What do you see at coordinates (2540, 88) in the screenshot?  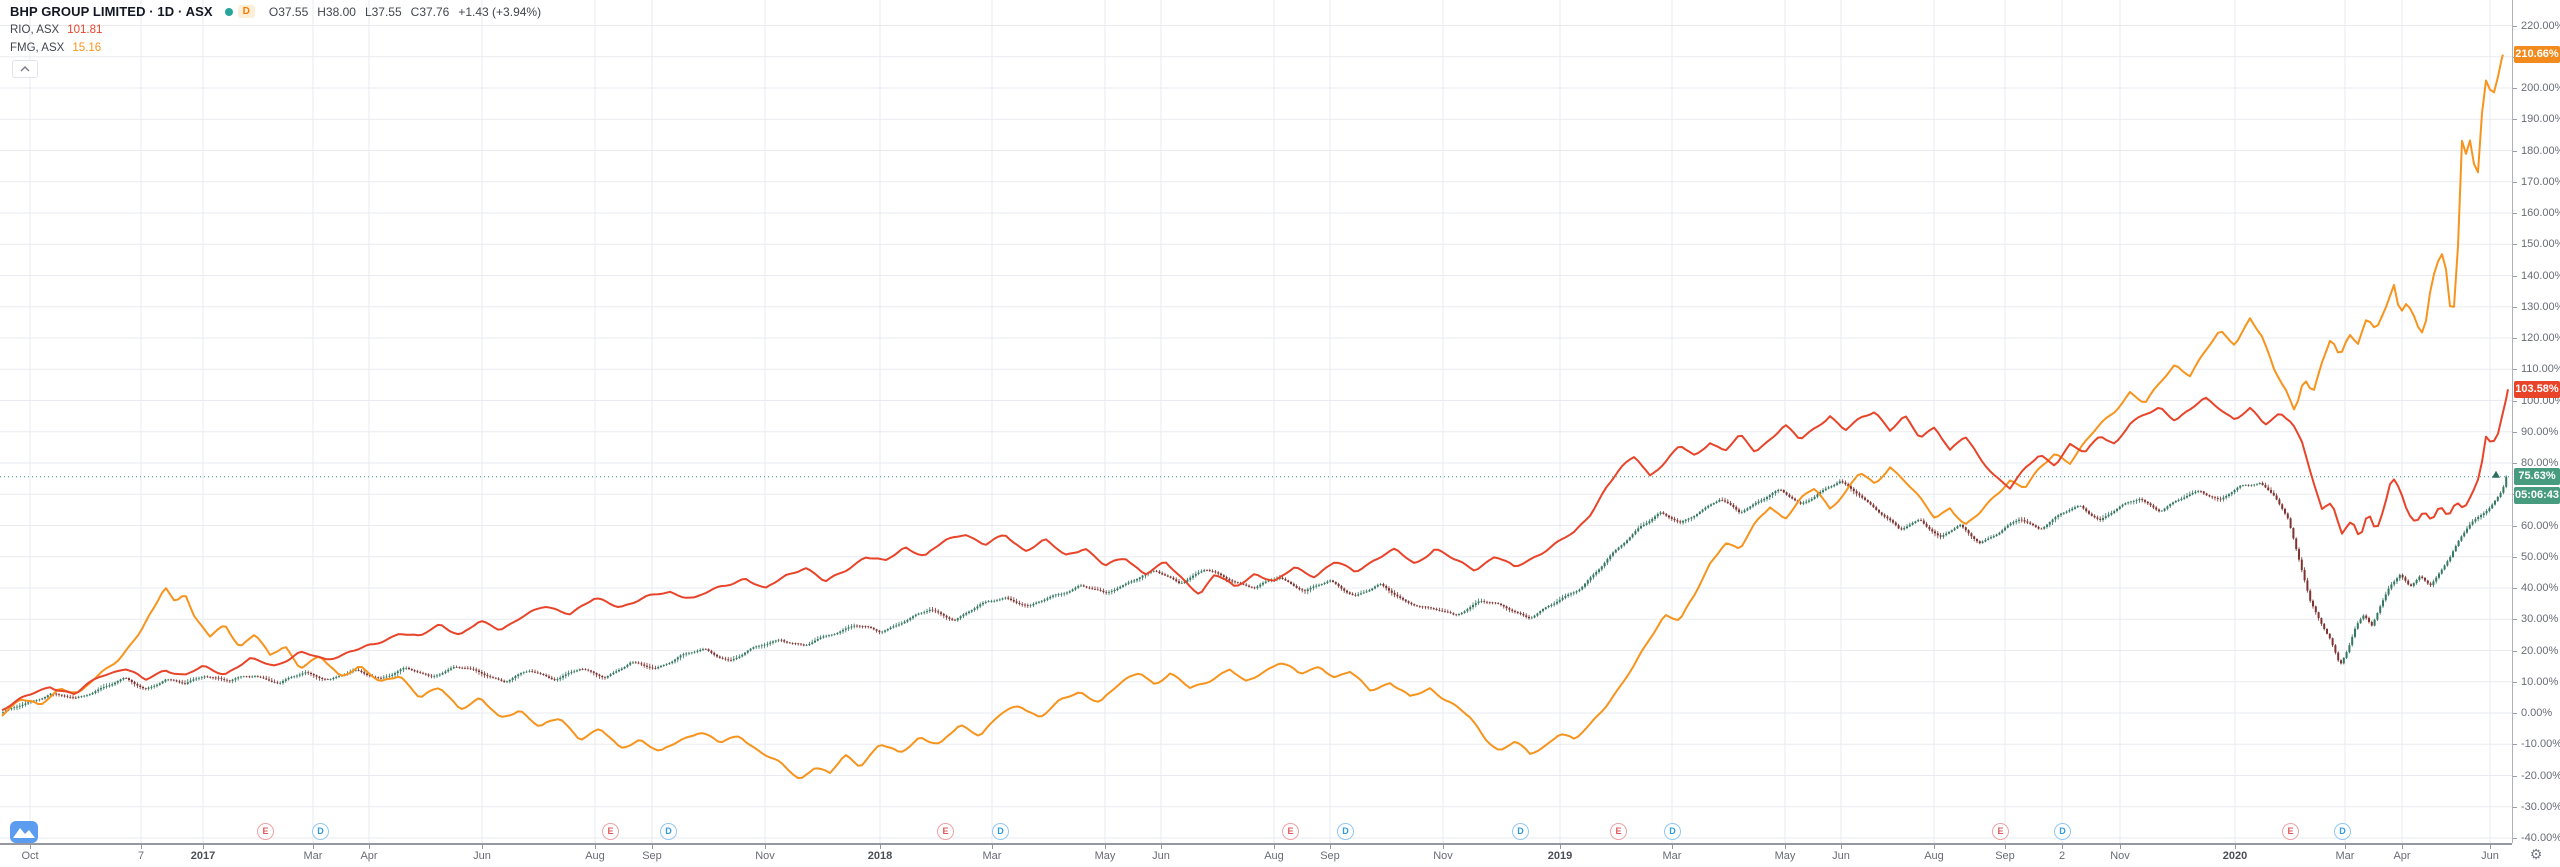 I see `price-tick-label: 200.00%` at bounding box center [2540, 88].